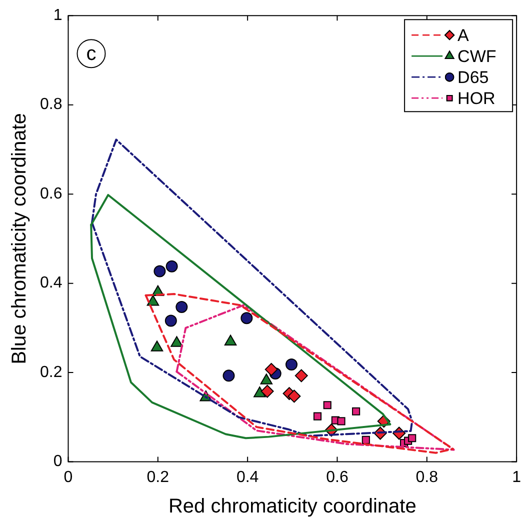  Describe the element at coordinates (427, 477) in the screenshot. I see `x-tick-label: 0.8` at that location.